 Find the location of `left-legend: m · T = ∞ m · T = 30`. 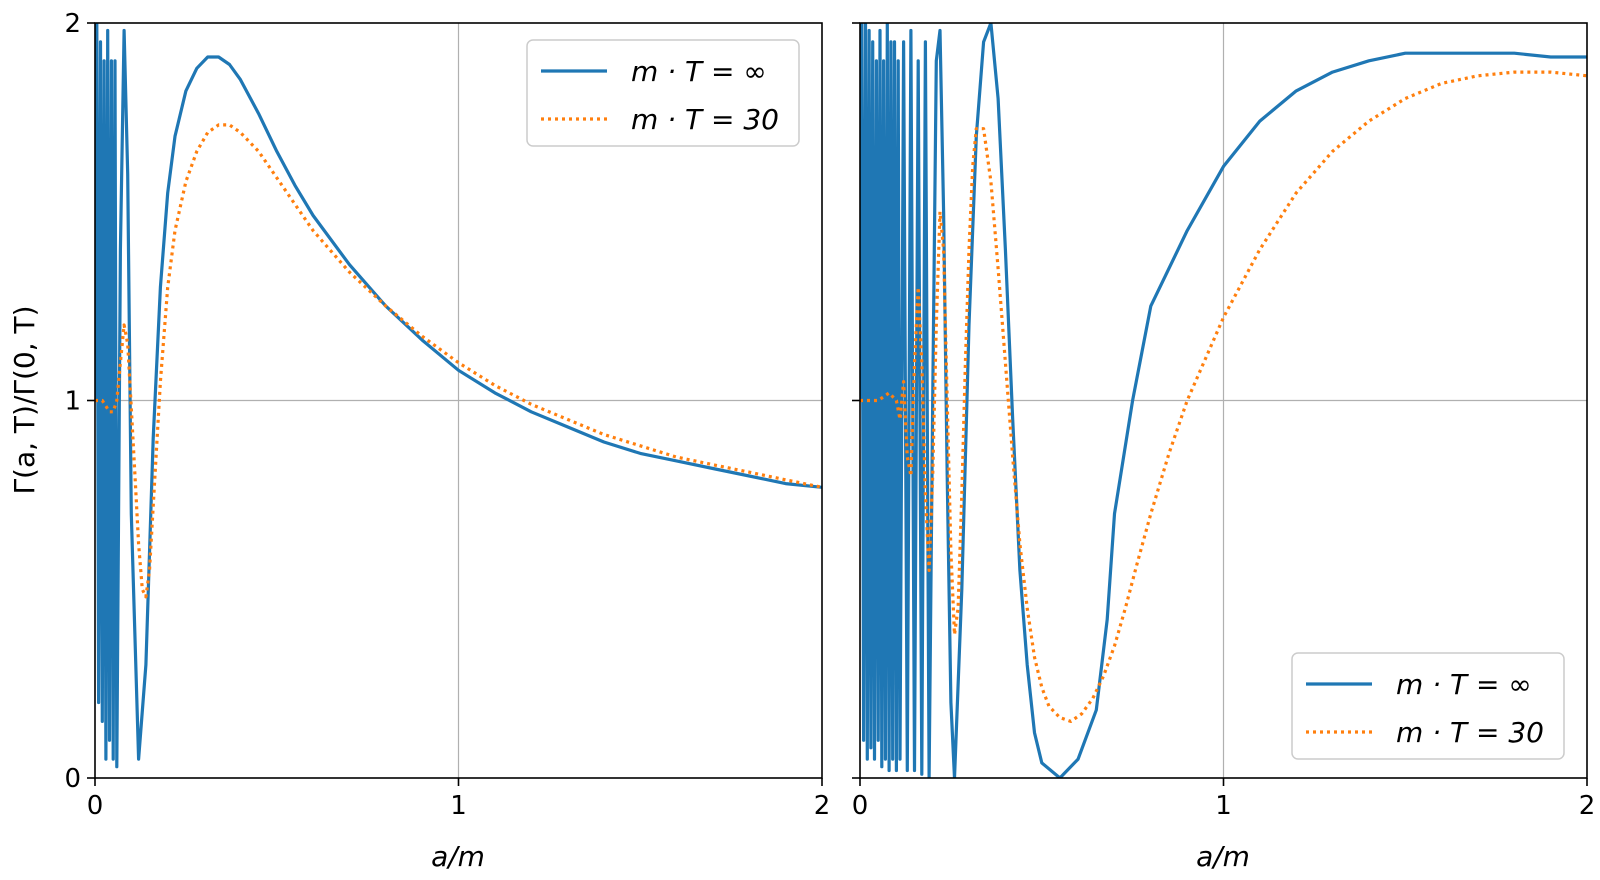

left-legend: m · T = ∞ m · T = 30 is located at coordinates (663, 93).